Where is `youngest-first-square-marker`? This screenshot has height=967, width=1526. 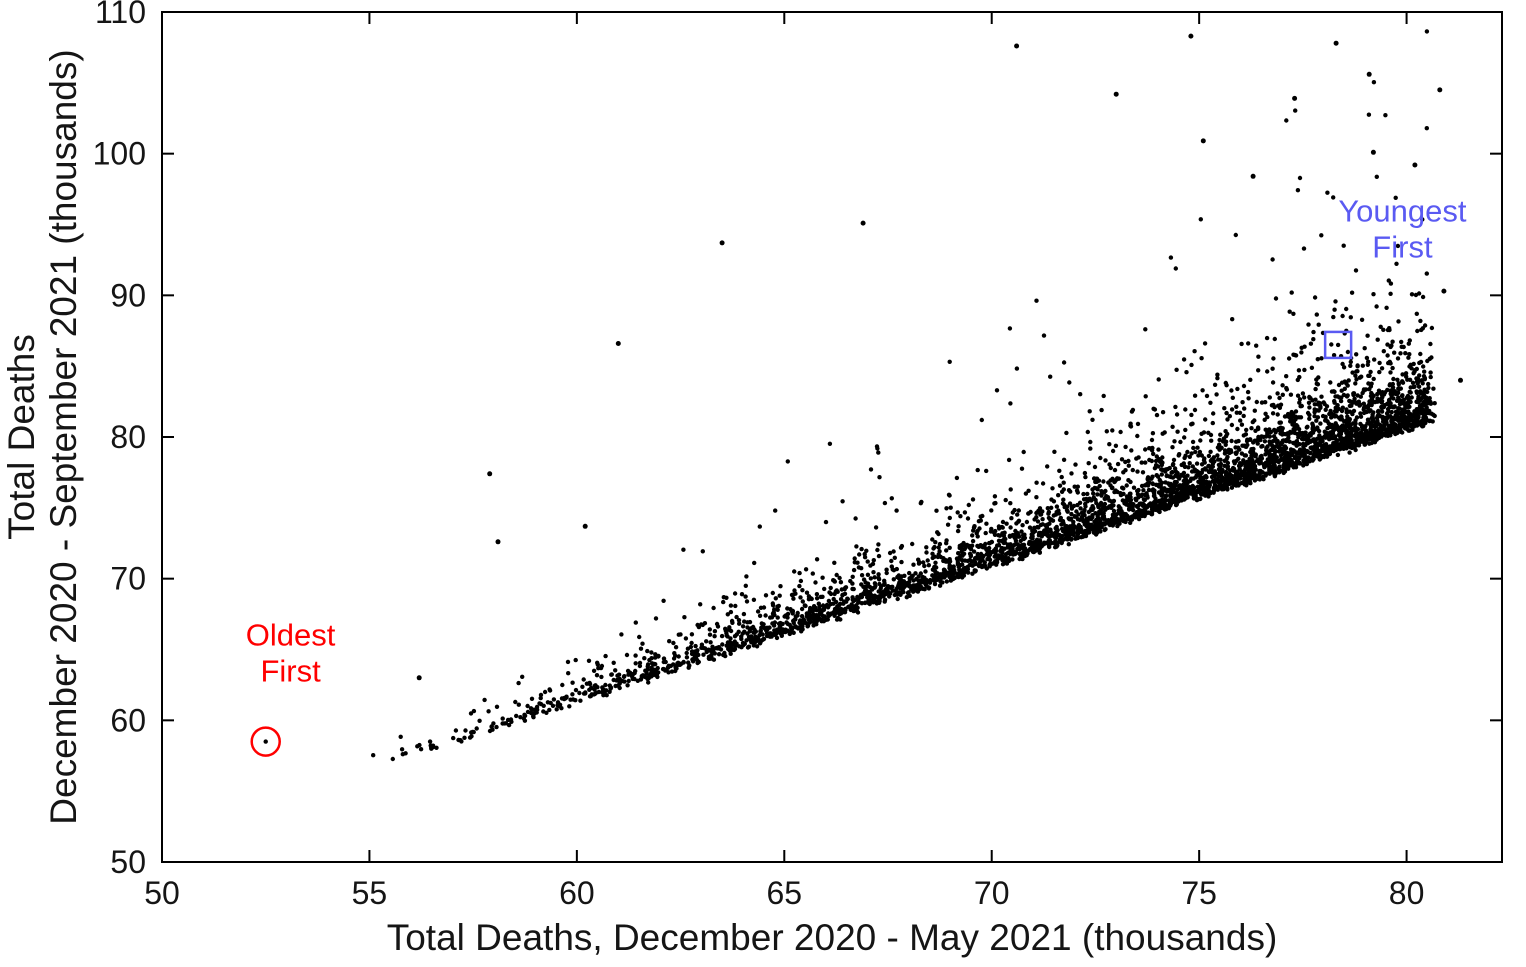
youngest-first-square-marker is located at coordinates (1338, 345).